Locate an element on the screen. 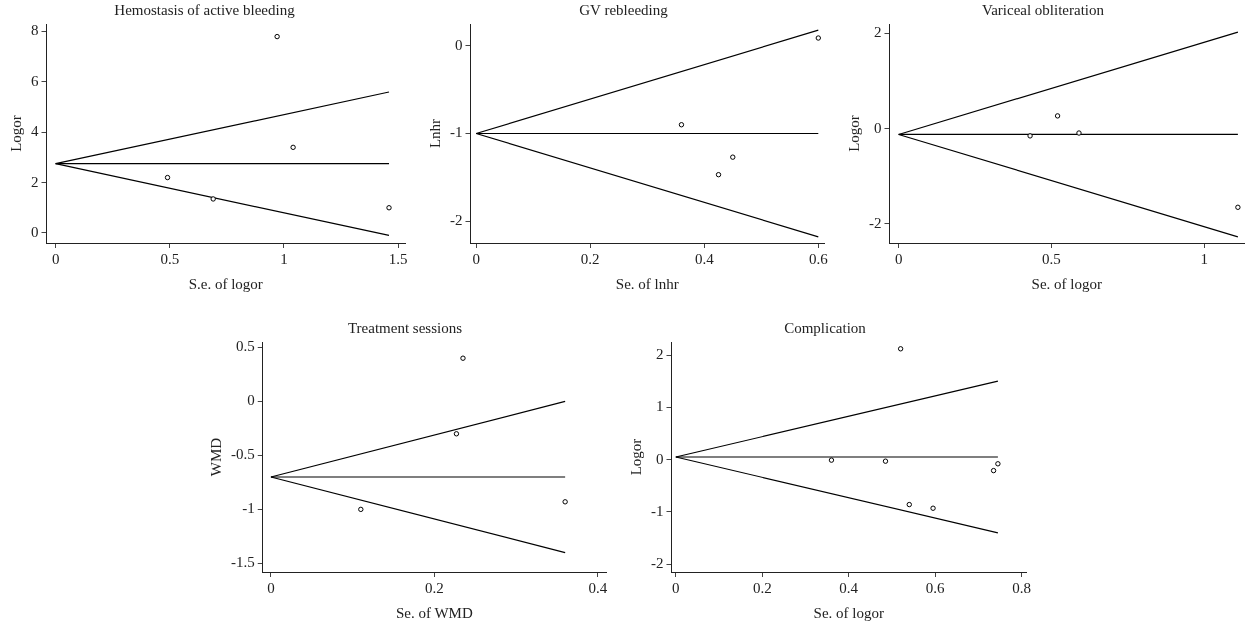 This screenshot has width=1258, height=631. x-axis-title: S.e. of logor is located at coordinates (225, 283).